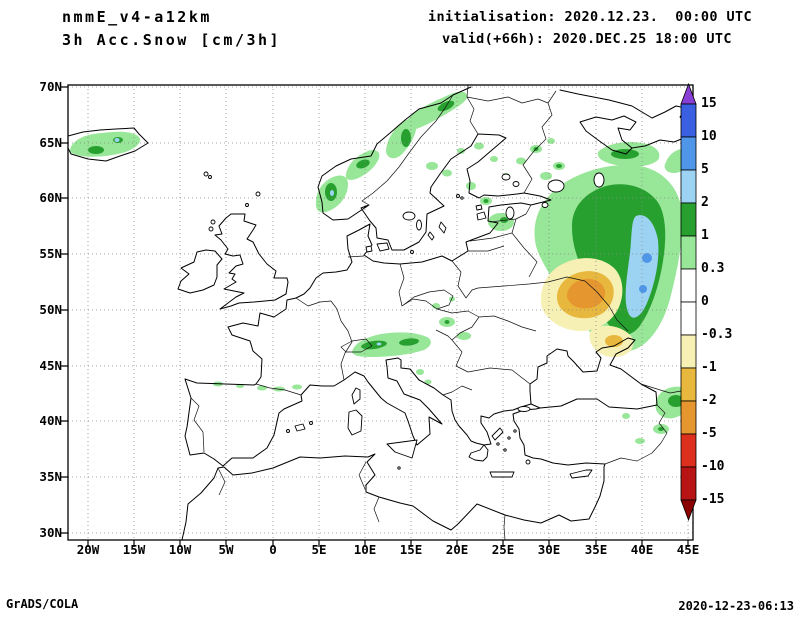 Image resolution: width=800 pixels, height=618 pixels. I want to click on colorbar-arrow-bottom, so click(688, 510).